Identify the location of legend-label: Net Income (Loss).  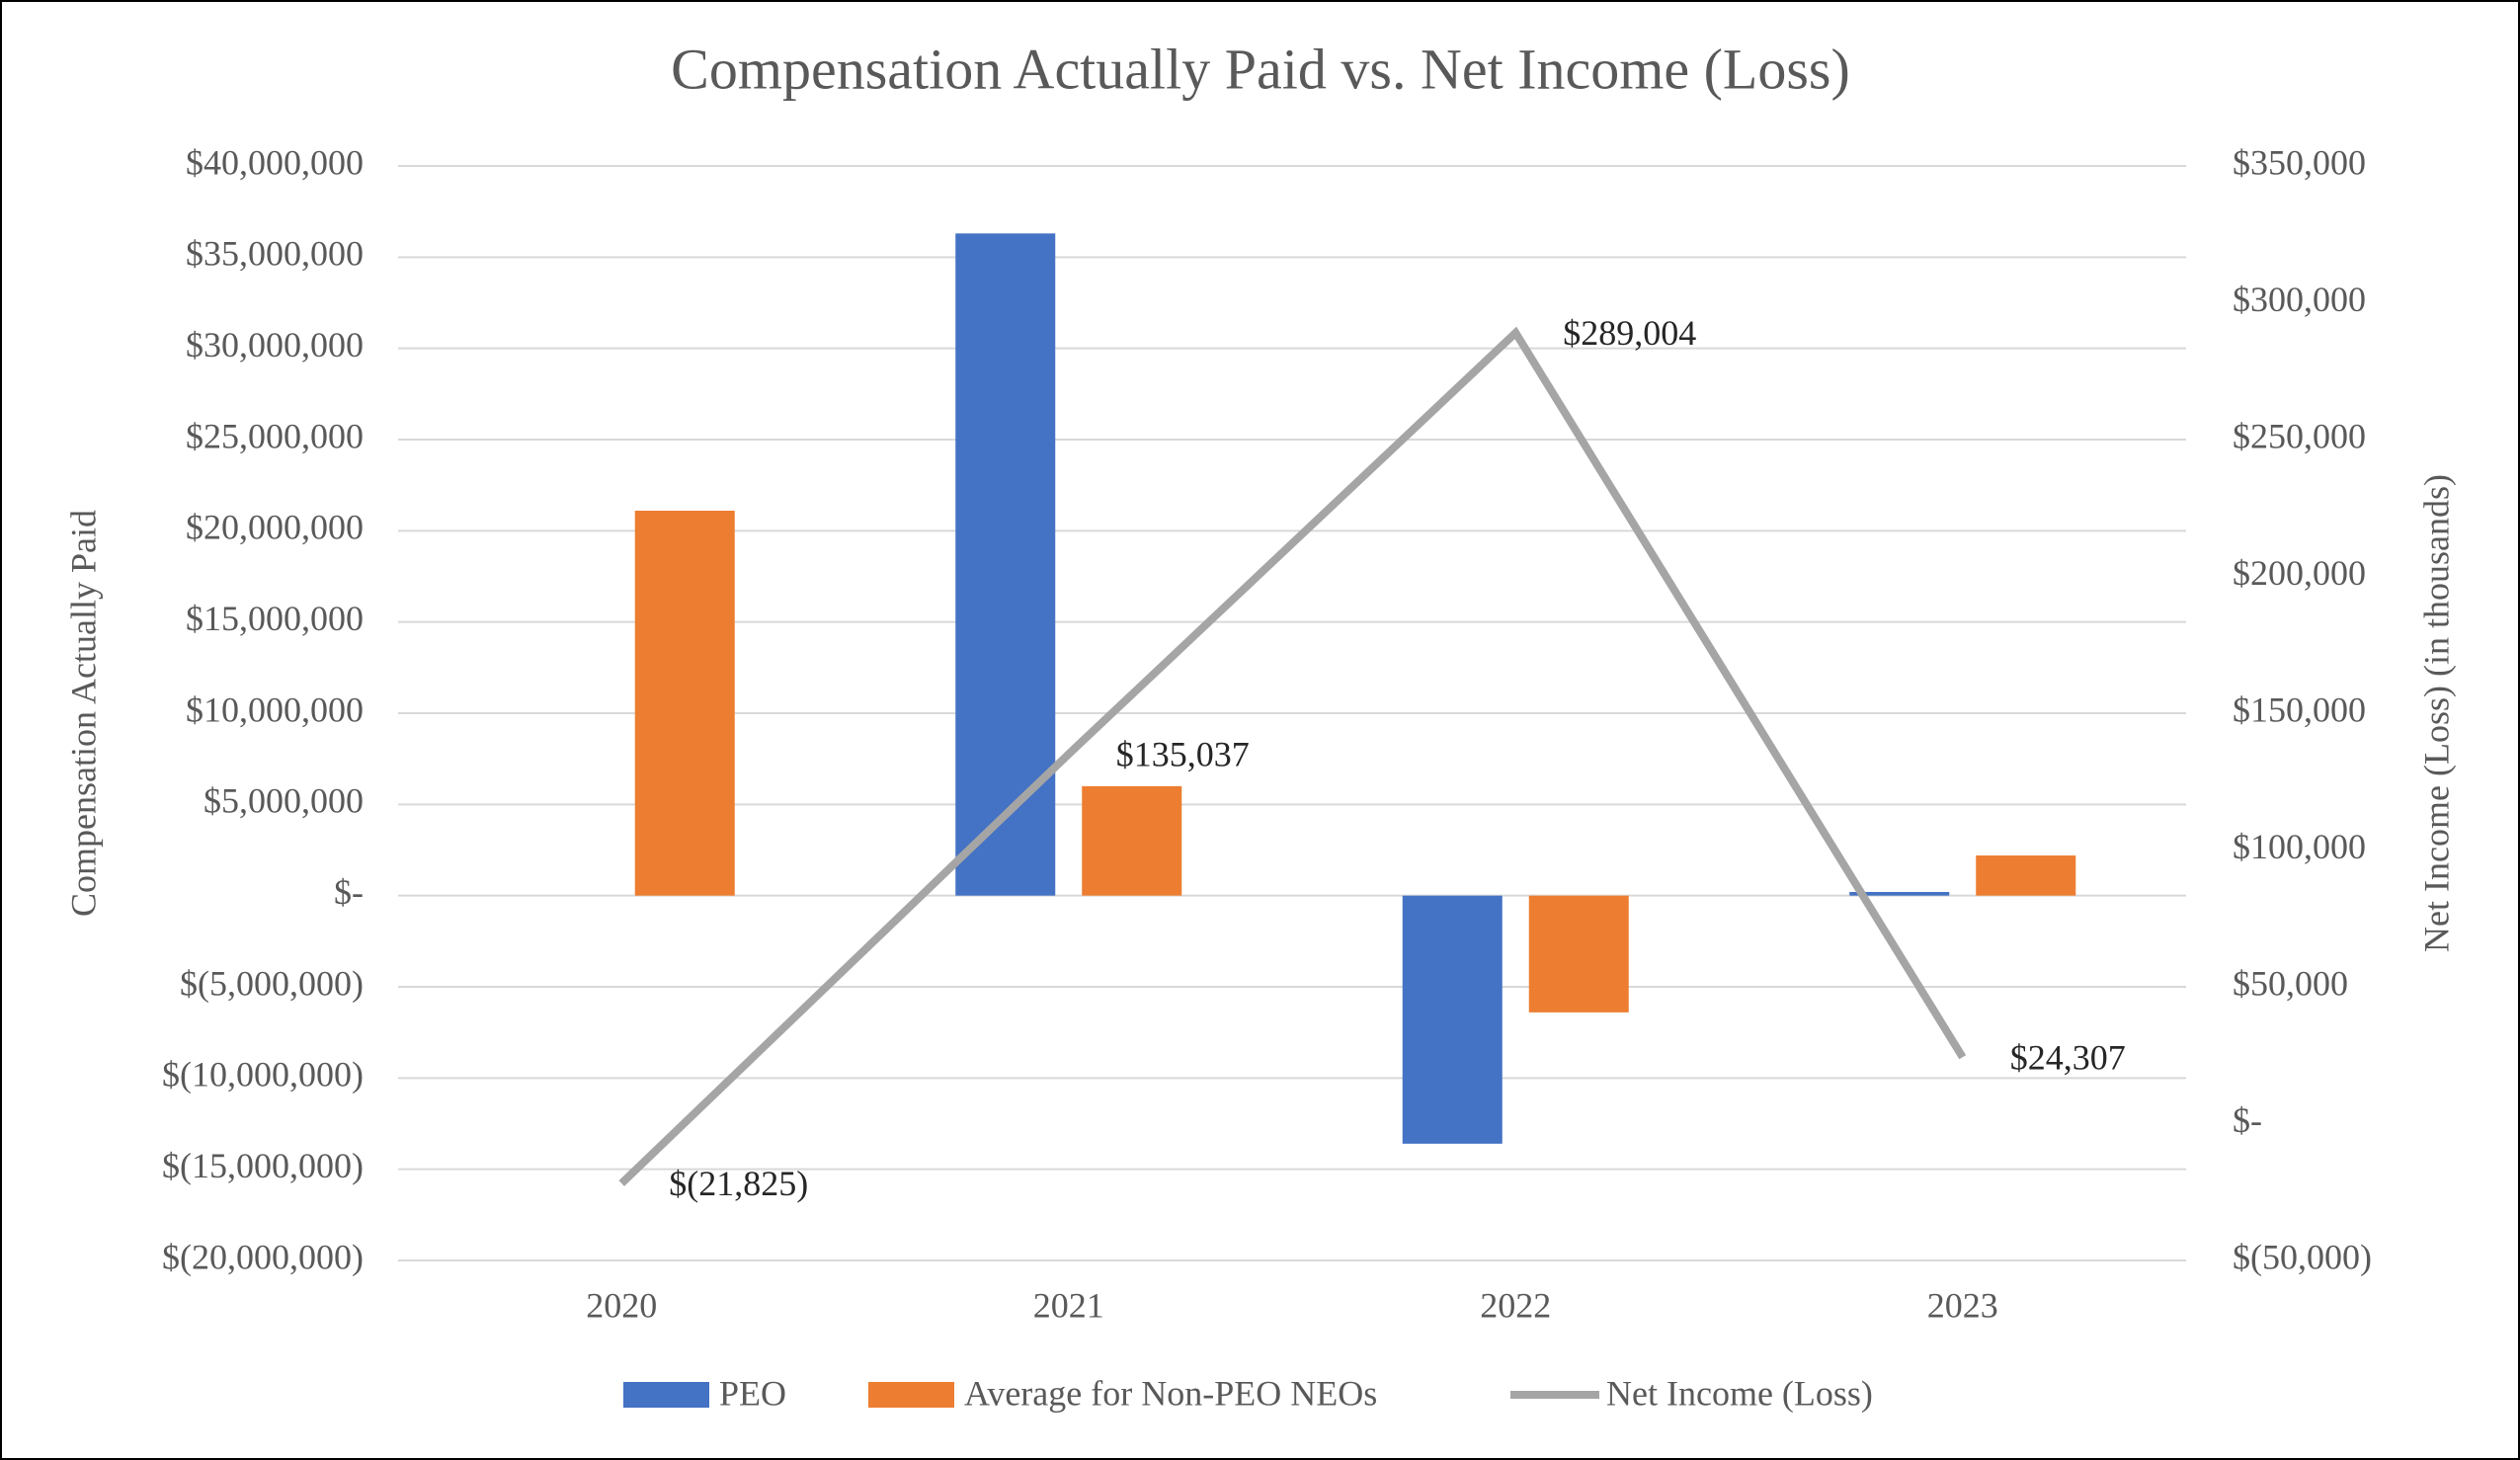
(1739, 1393).